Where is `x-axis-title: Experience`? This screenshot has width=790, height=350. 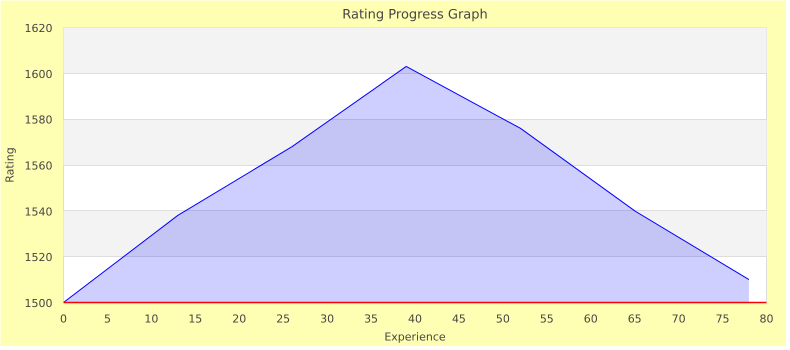
x-axis-title: Experience is located at coordinates (415, 337).